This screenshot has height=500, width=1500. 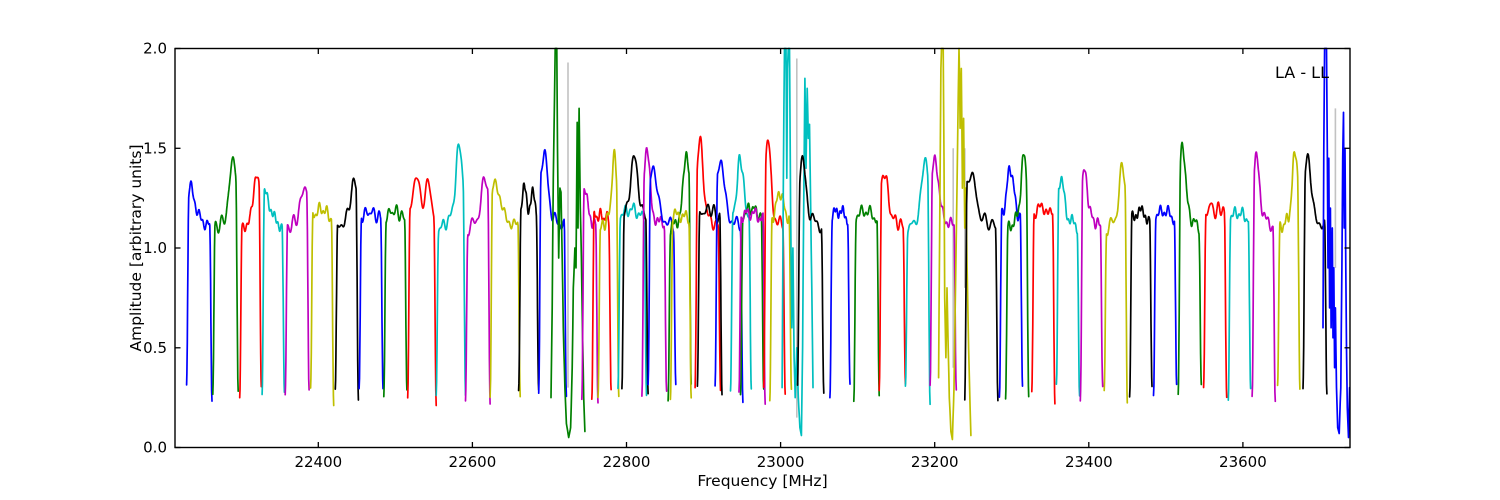 I want to click on x-tick-label: 23200, so click(x=935, y=462).